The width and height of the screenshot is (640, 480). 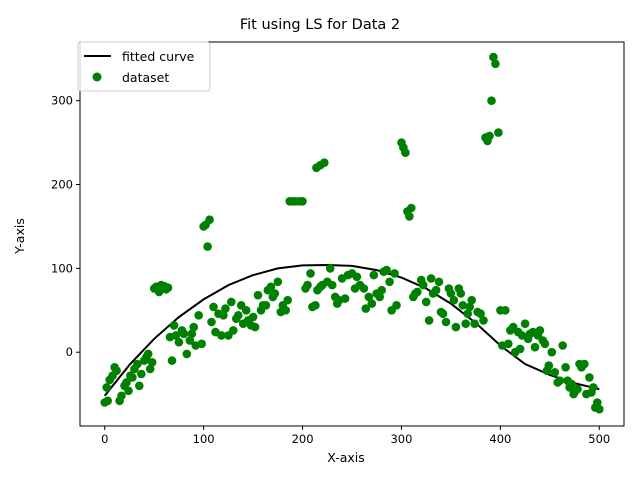 I want to click on legend: fitted curve dataset, so click(x=144, y=66).